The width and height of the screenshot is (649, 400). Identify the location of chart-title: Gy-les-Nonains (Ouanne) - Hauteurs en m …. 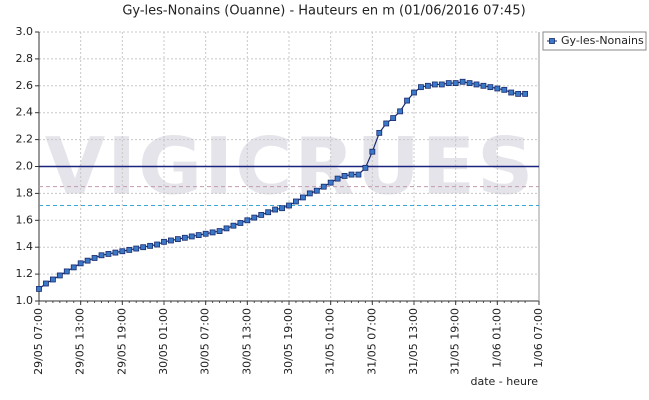
(323, 11).